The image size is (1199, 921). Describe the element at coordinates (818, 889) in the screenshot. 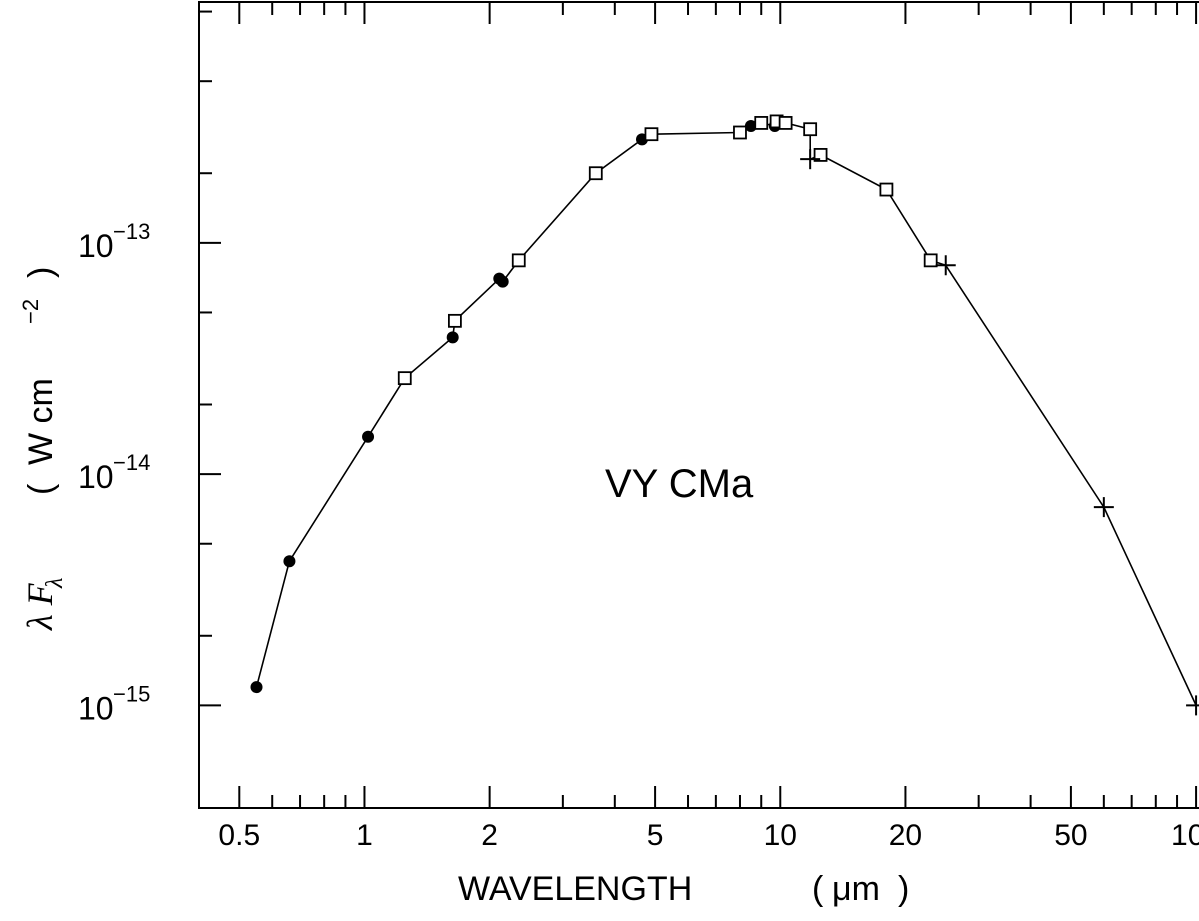

I see `x-axis-label-paren-open: (` at that location.